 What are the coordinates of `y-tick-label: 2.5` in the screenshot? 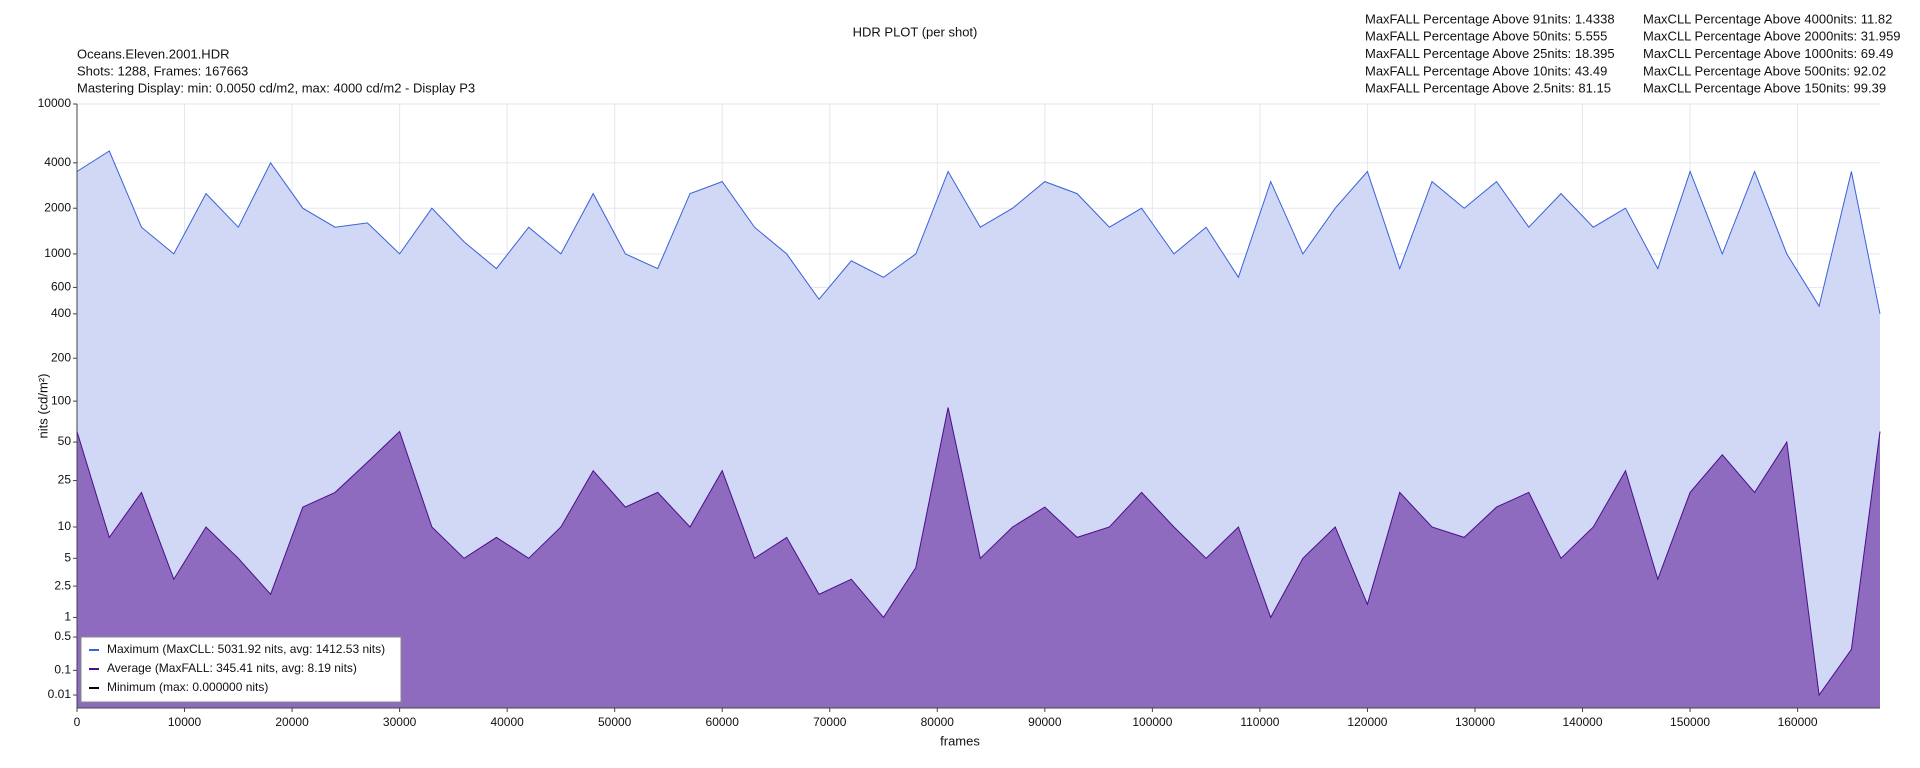 It's located at (62, 585).